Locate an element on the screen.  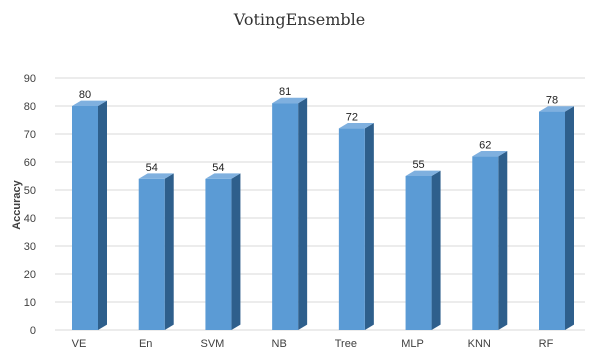
y-tick-label: 60 is located at coordinates (30, 163).